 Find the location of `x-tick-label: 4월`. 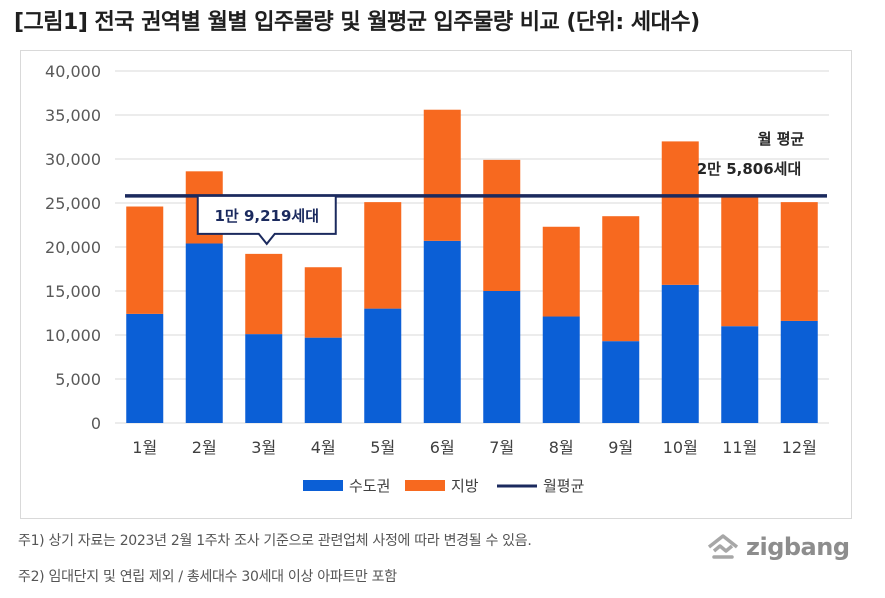

x-tick-label: 4월 is located at coordinates (323, 447).